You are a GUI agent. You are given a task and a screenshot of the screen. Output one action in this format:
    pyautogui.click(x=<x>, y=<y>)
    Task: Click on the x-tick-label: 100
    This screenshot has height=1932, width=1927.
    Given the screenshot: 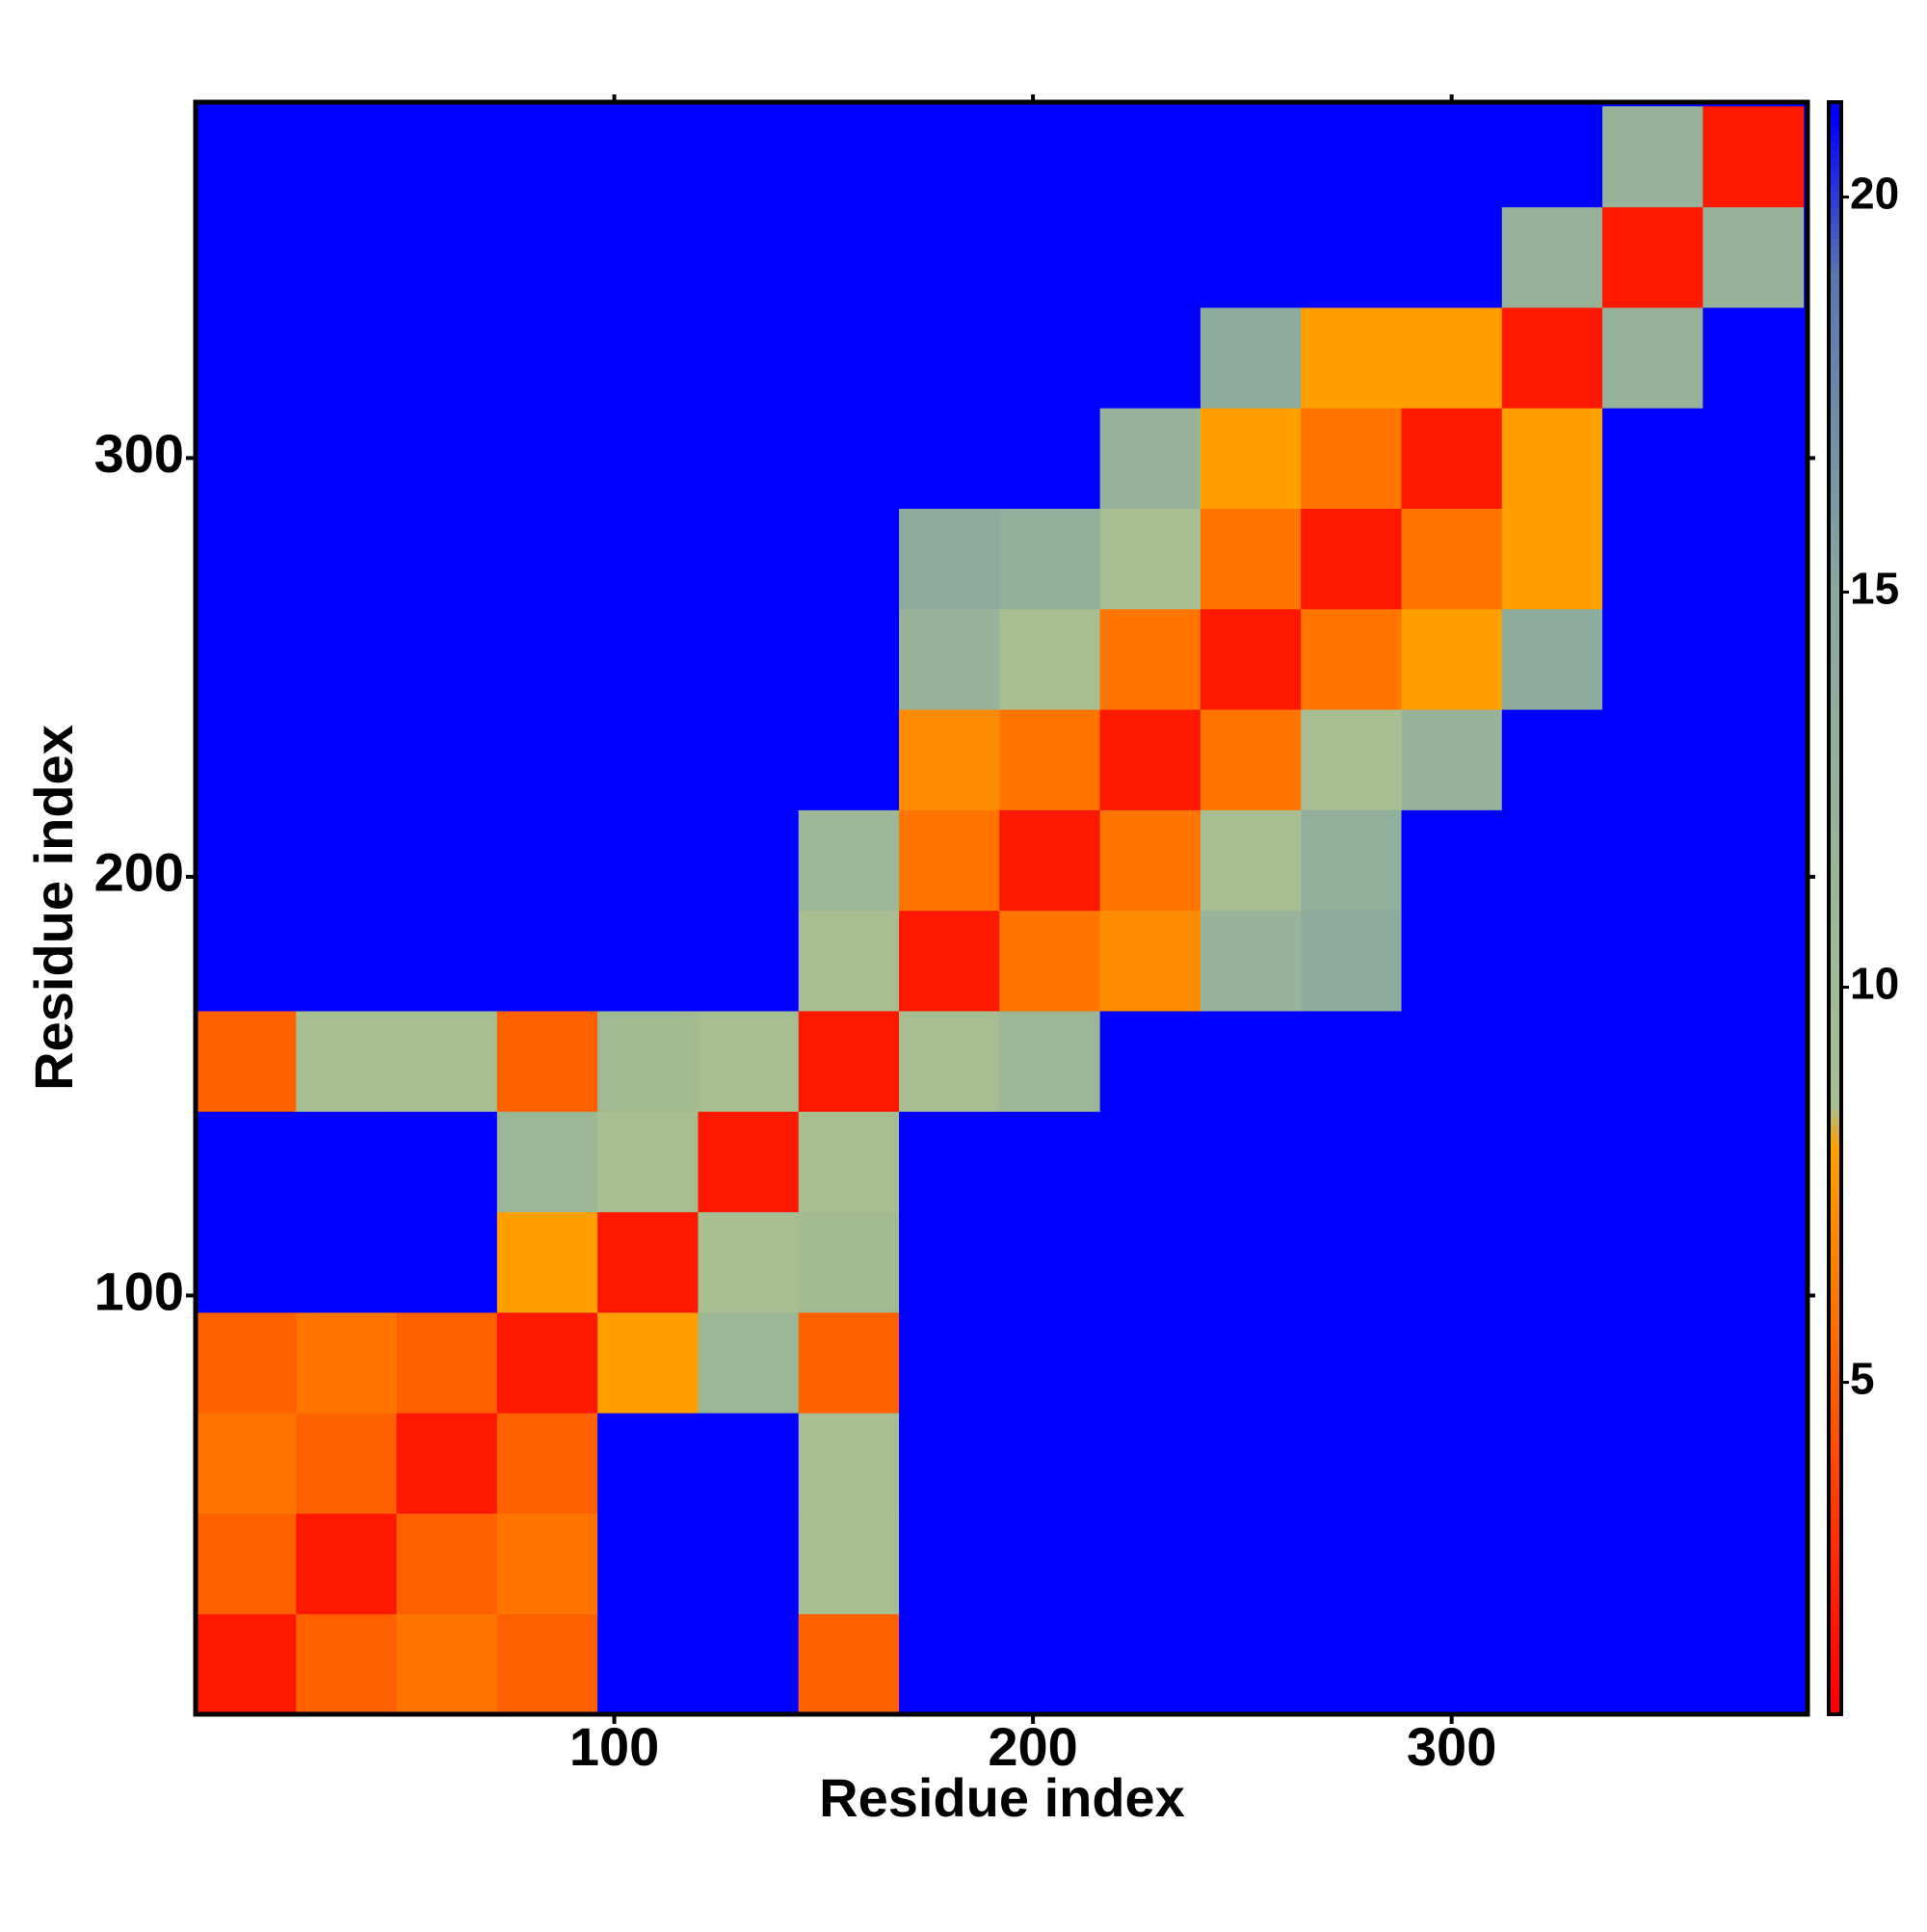 What is the action you would take?
    pyautogui.click(x=614, y=1746)
    